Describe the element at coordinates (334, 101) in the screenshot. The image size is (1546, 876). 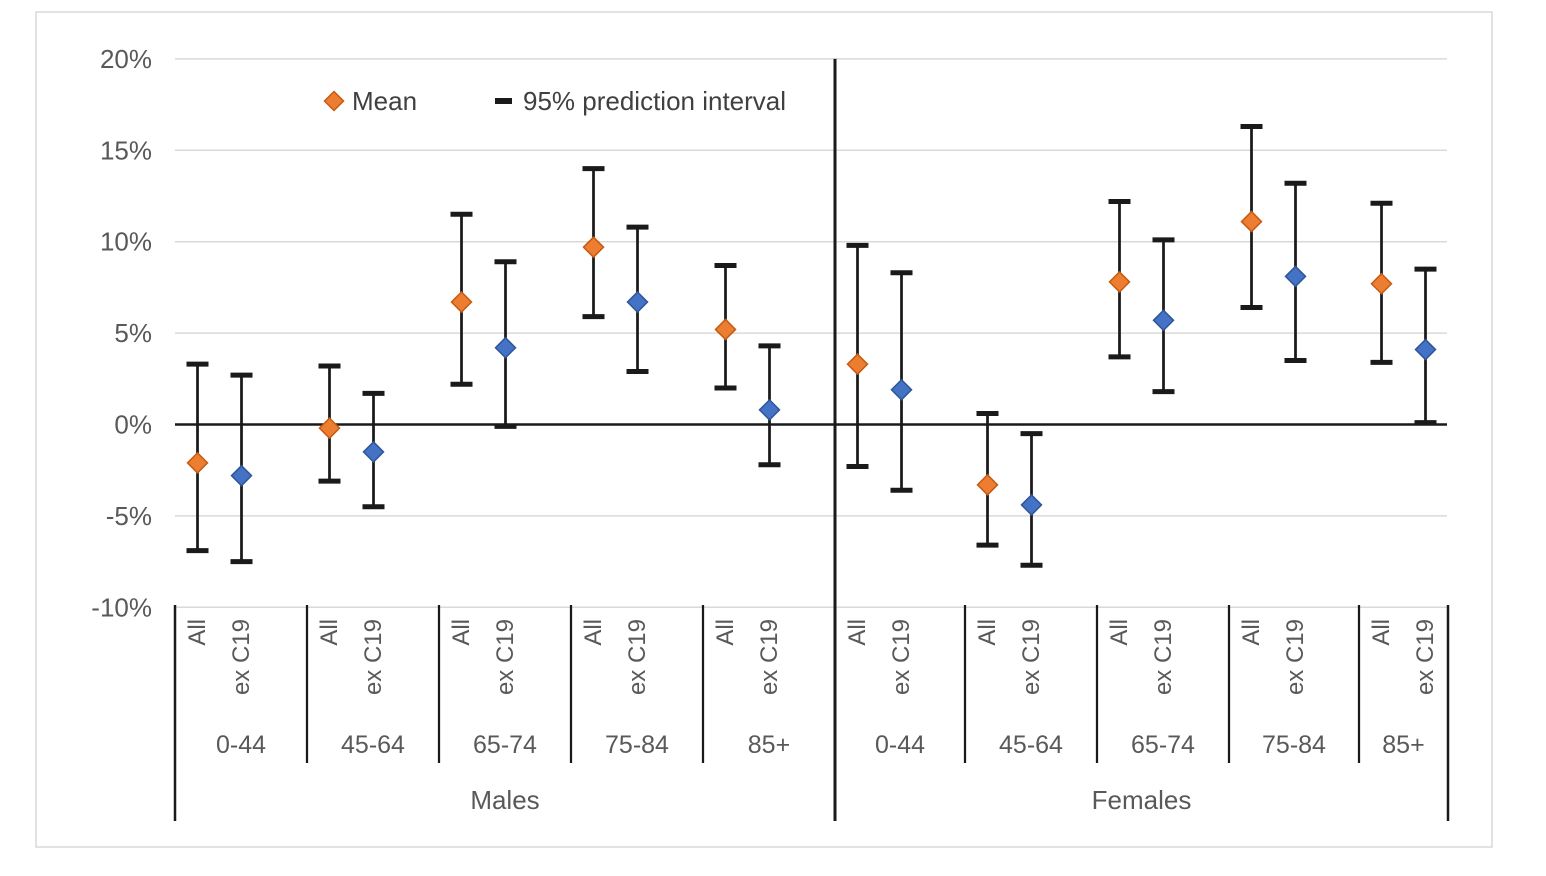
I see `legend-mean-diamond-icon` at that location.